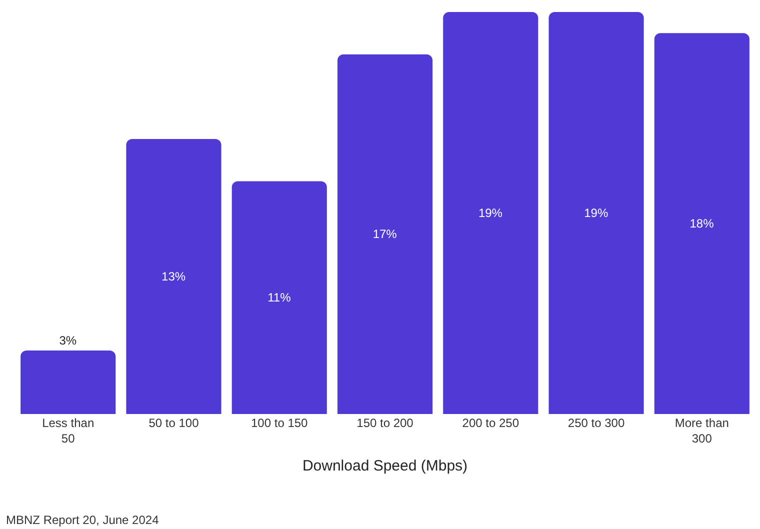 This screenshot has width=760, height=529. I want to click on x-axis-title: Download Speed (Mbps), so click(385, 466).